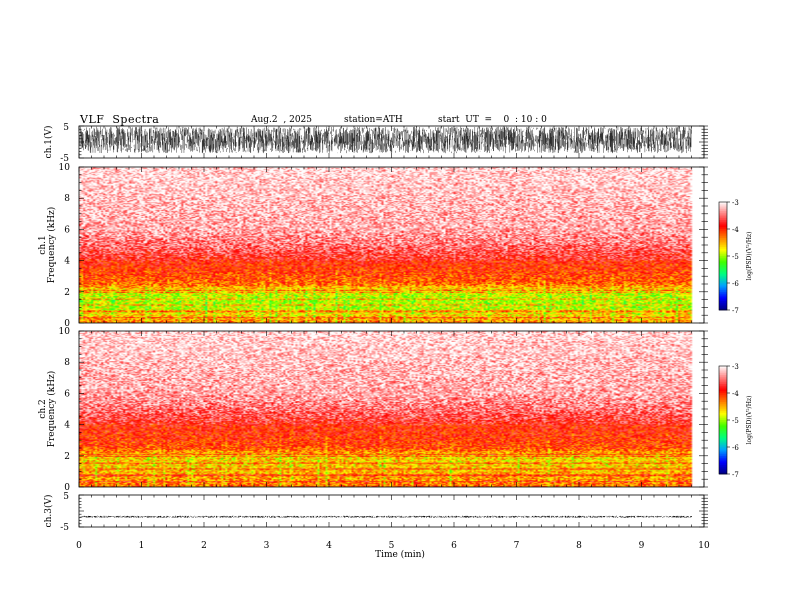  What do you see at coordinates (329, 546) in the screenshot?
I see `time-axis-tick-label: 4` at bounding box center [329, 546].